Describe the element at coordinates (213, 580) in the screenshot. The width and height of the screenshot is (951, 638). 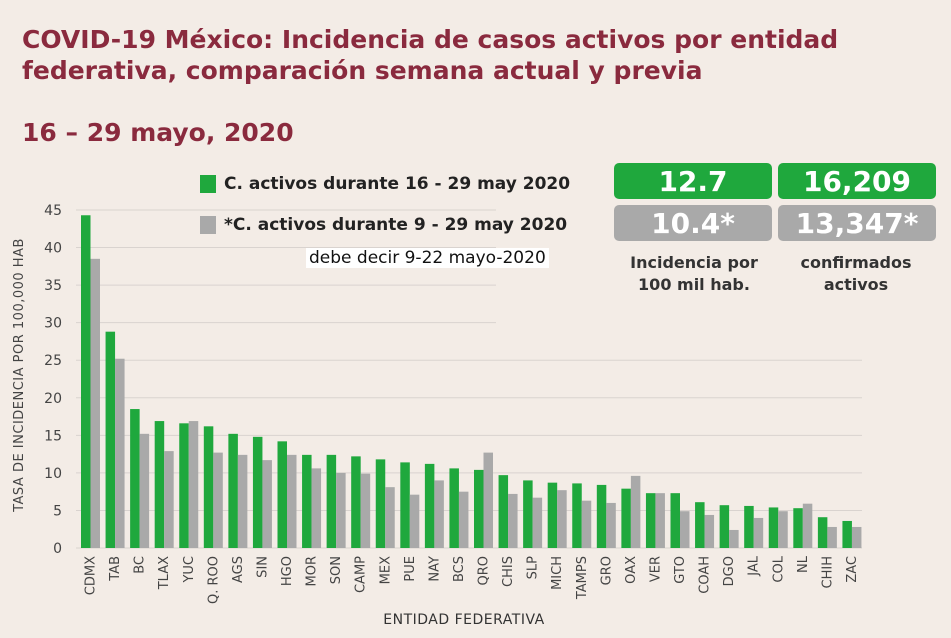
I see `x-tick-label: Q. ROO` at that location.